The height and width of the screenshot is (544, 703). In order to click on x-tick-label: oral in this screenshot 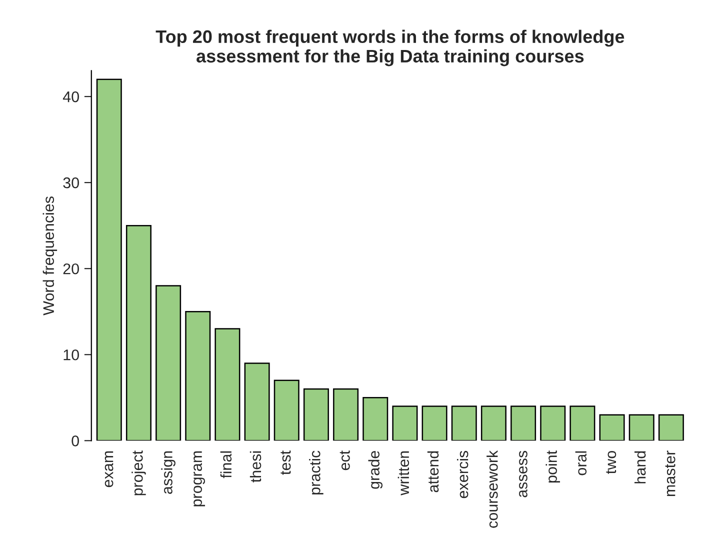, I will do `click(581, 463)`.